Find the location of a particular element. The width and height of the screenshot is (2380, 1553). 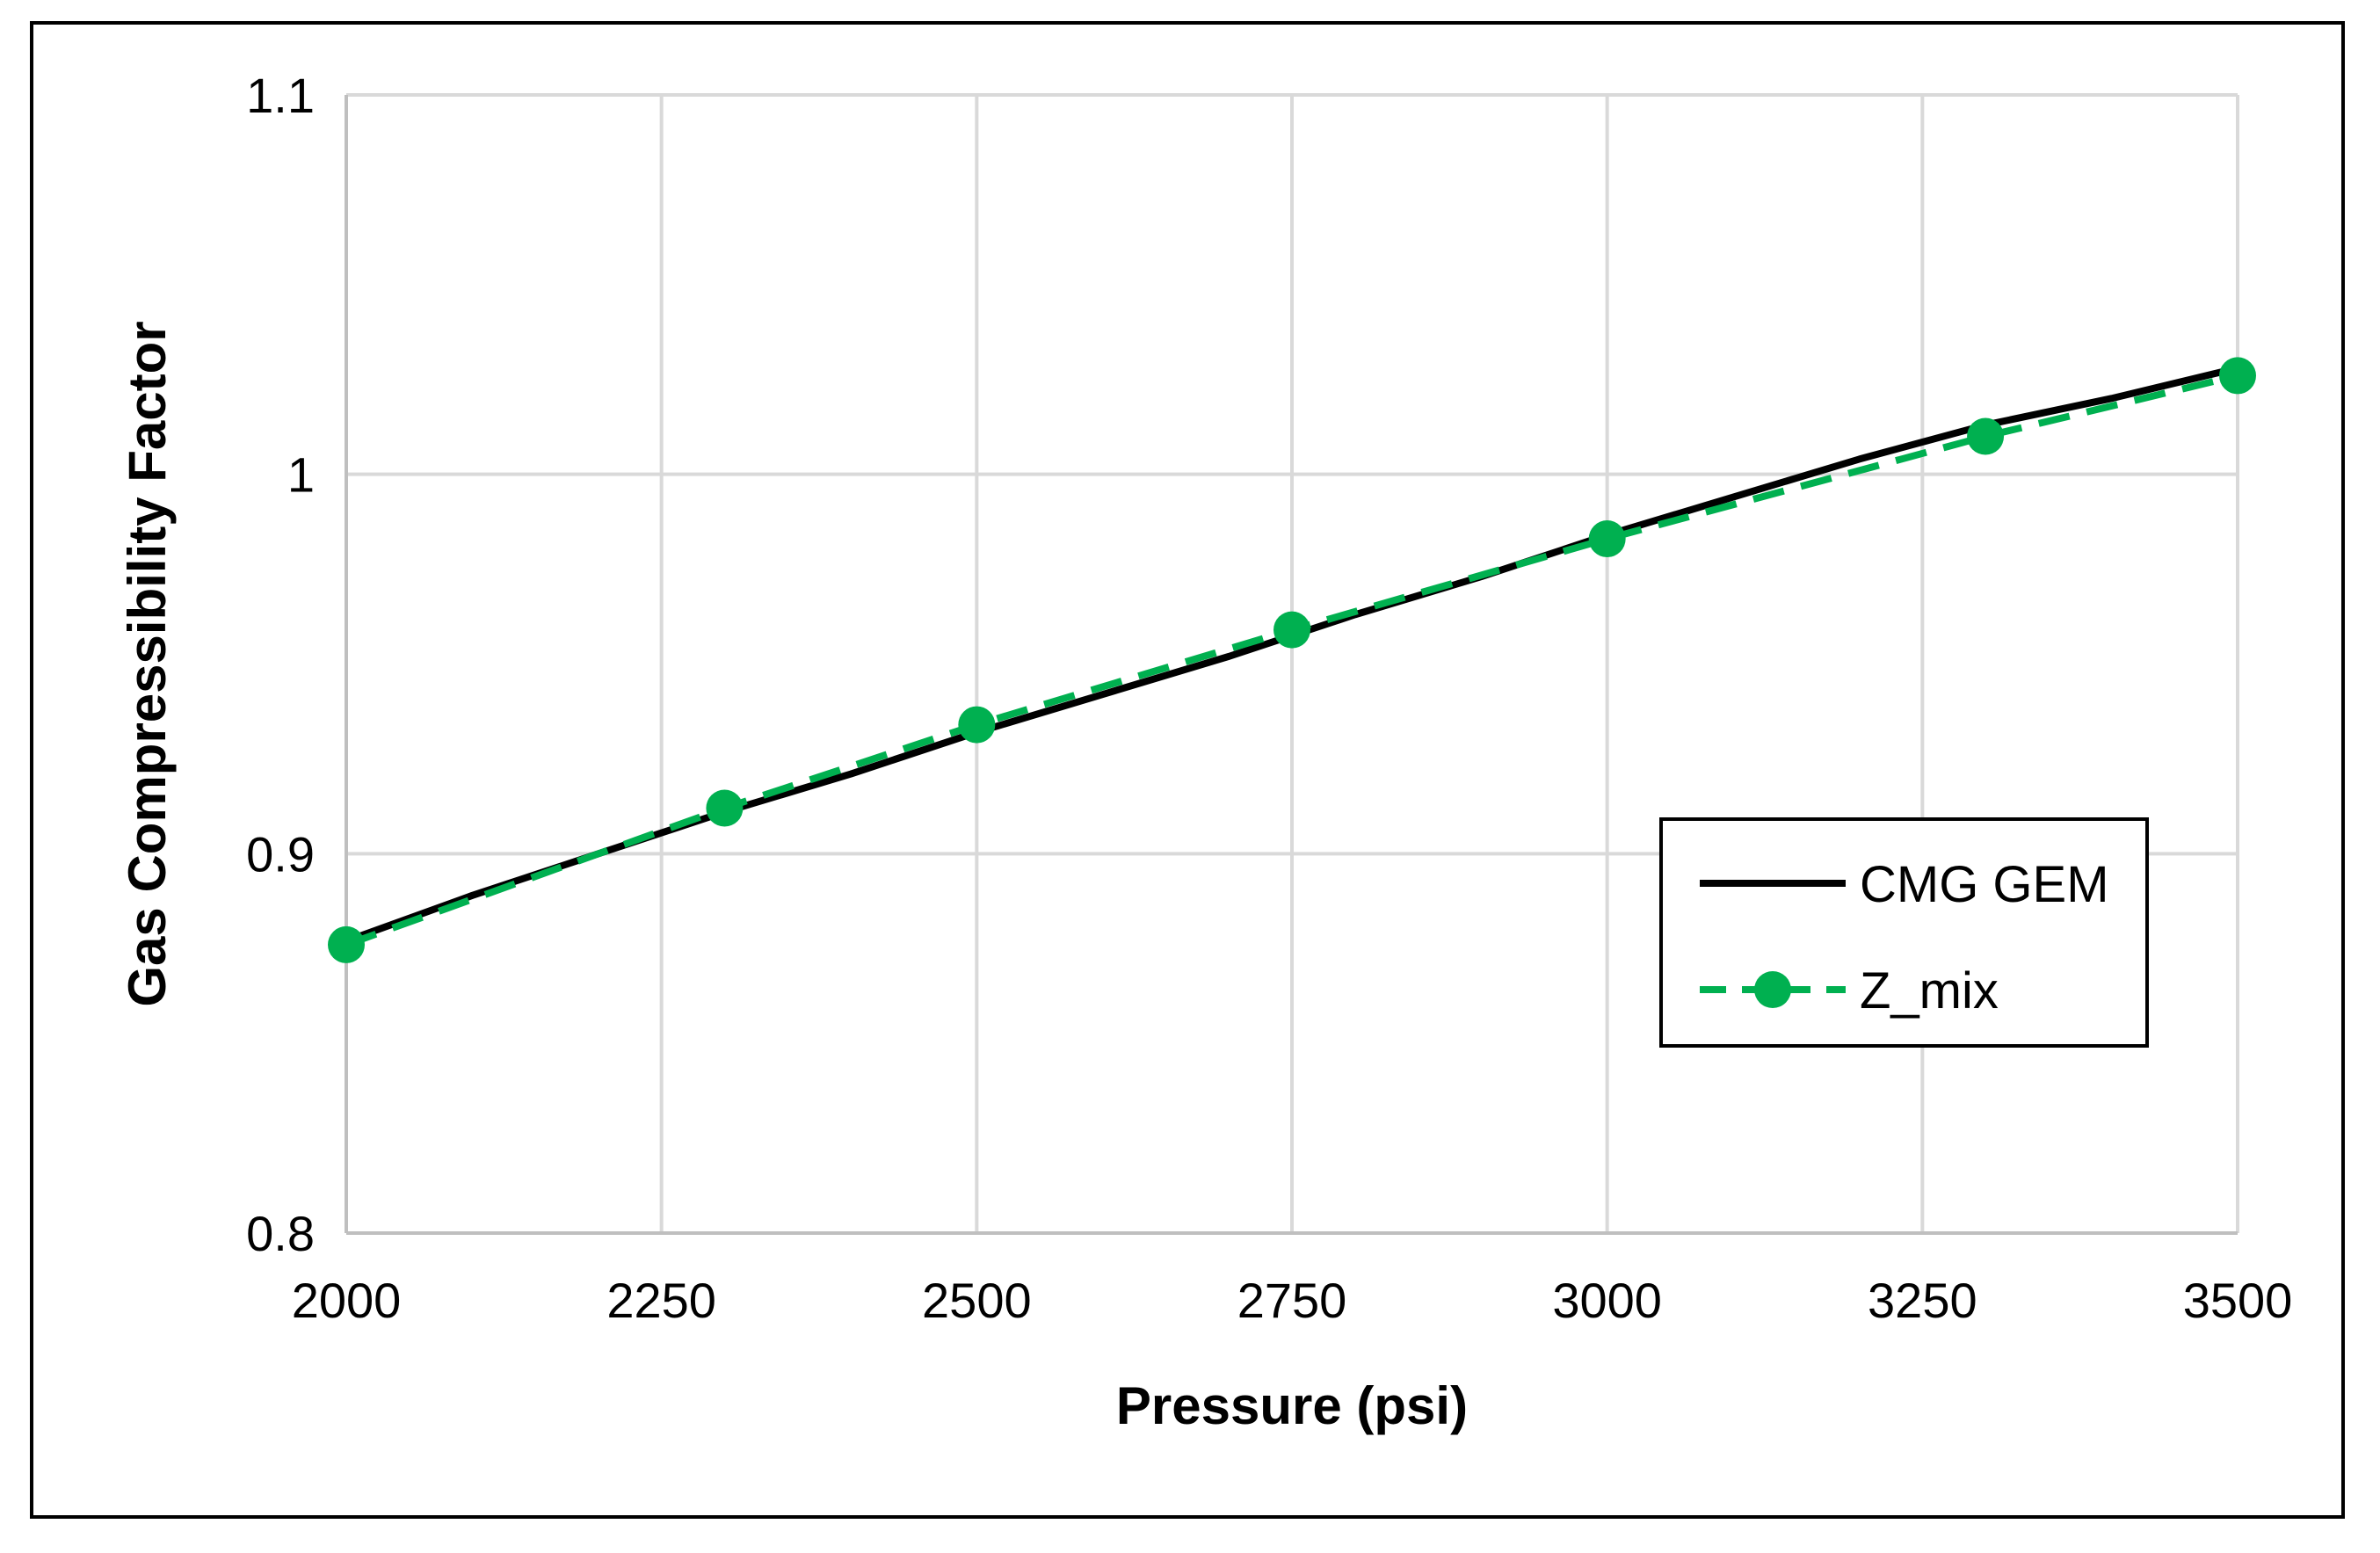

legend: CMG GEM Z_mix is located at coordinates (1904, 932).